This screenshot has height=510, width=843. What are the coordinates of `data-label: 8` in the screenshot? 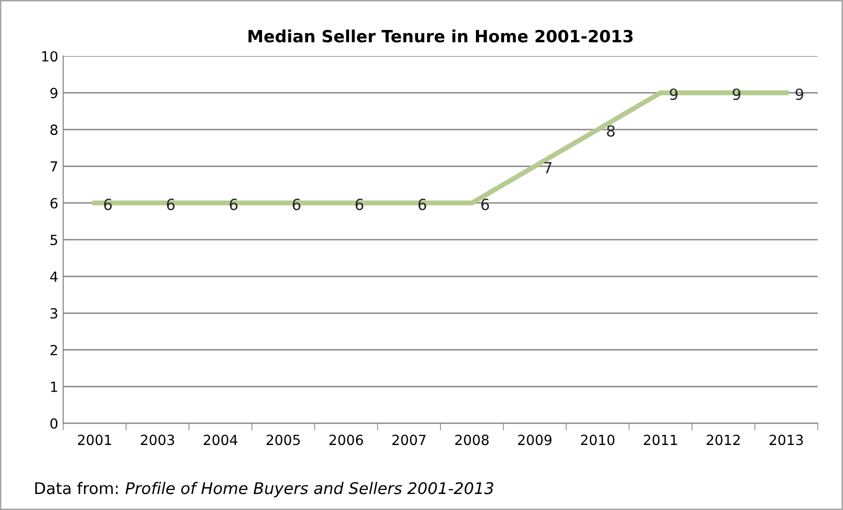 It's located at (611, 131).